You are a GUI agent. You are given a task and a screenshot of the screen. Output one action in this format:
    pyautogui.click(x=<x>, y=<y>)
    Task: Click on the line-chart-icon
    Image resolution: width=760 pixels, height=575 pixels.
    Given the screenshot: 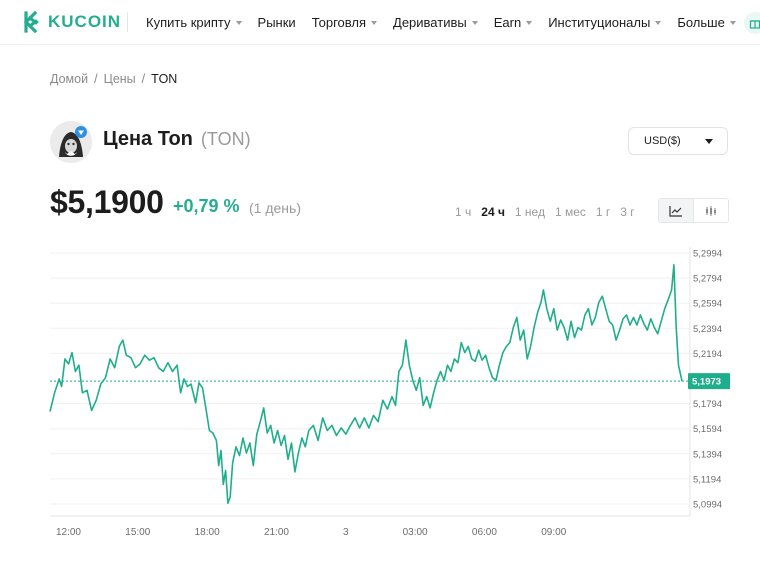 What is the action you would take?
    pyautogui.click(x=675, y=211)
    